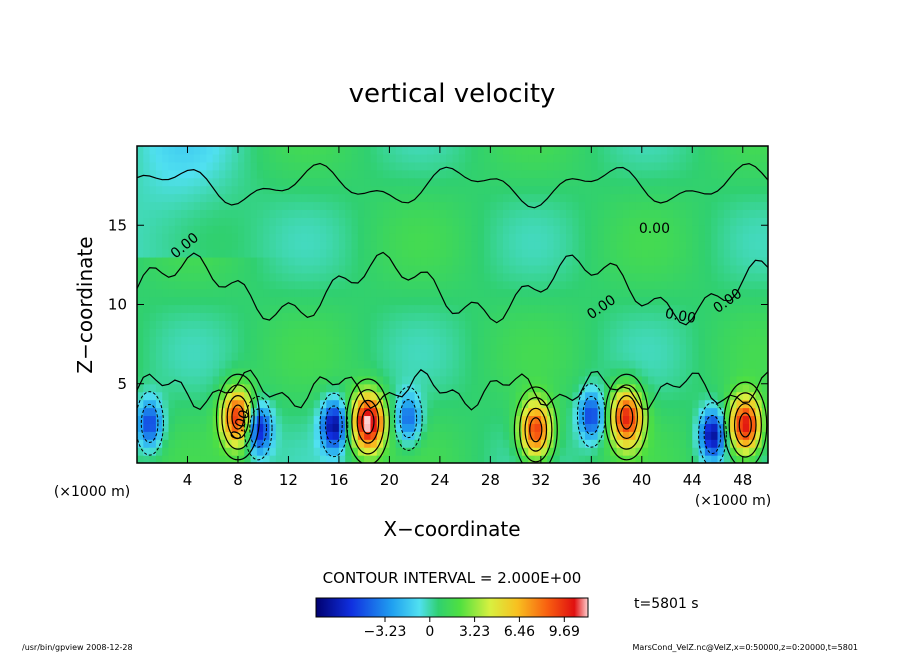 This screenshot has height=654, width=904. What do you see at coordinates (368, 422) in the screenshot?
I see `updraft-contour` at bounding box center [368, 422].